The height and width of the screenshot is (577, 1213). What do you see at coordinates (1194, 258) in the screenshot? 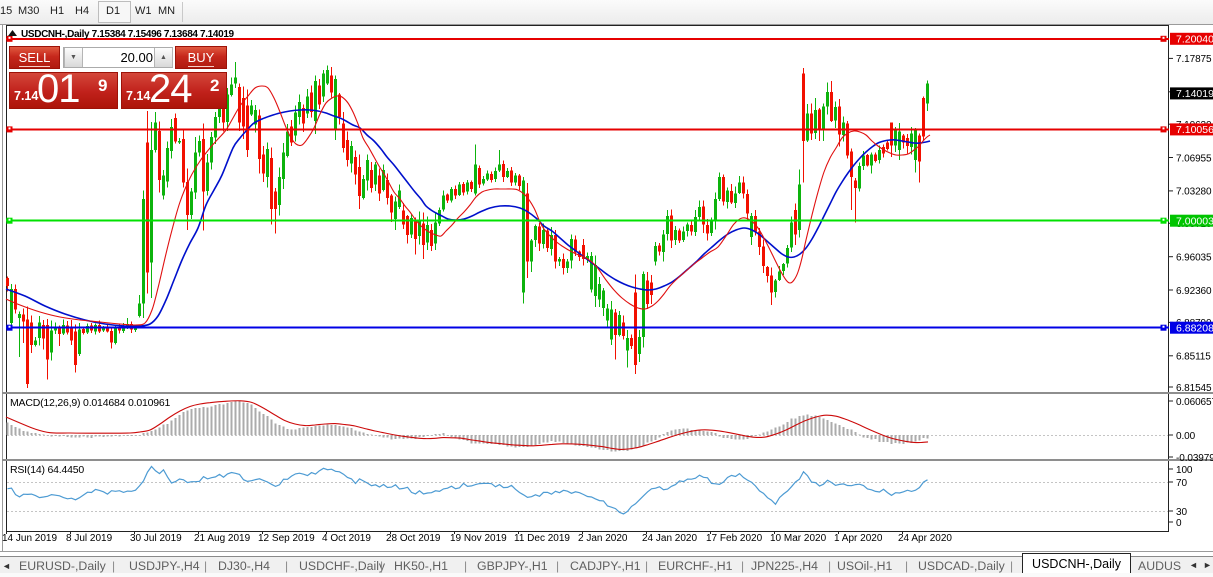
I see `svg-text: 6.96035` at bounding box center [1194, 258].